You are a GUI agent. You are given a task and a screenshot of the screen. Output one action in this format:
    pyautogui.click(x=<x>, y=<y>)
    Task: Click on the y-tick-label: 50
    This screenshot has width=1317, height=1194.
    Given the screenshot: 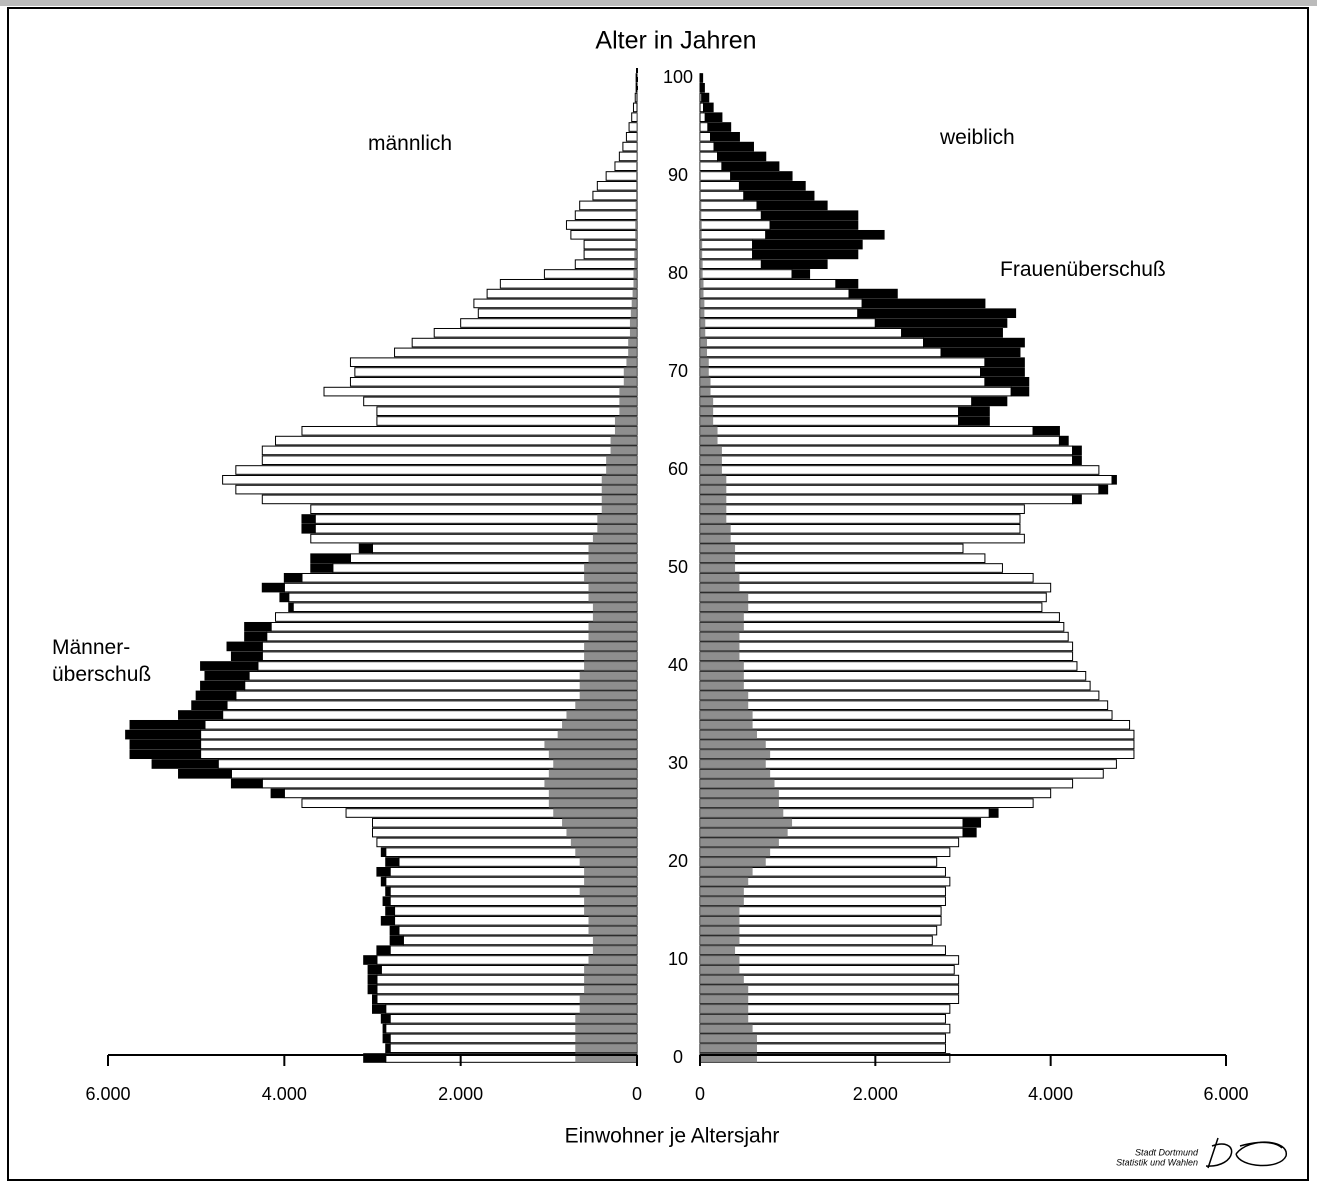 What is the action you would take?
    pyautogui.click(x=678, y=567)
    